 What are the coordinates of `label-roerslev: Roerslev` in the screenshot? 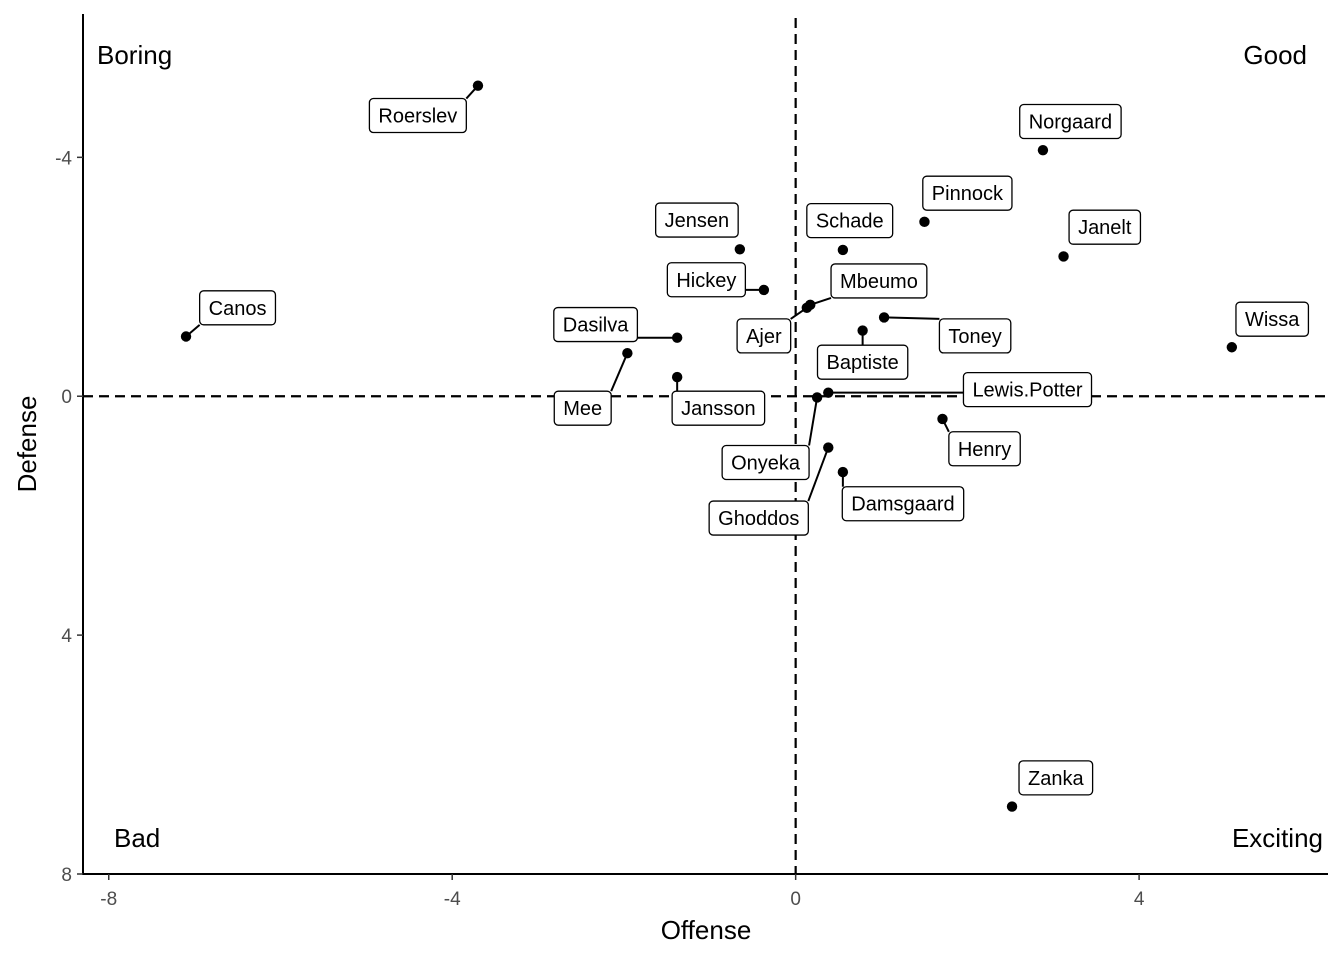 It's located at (417, 115).